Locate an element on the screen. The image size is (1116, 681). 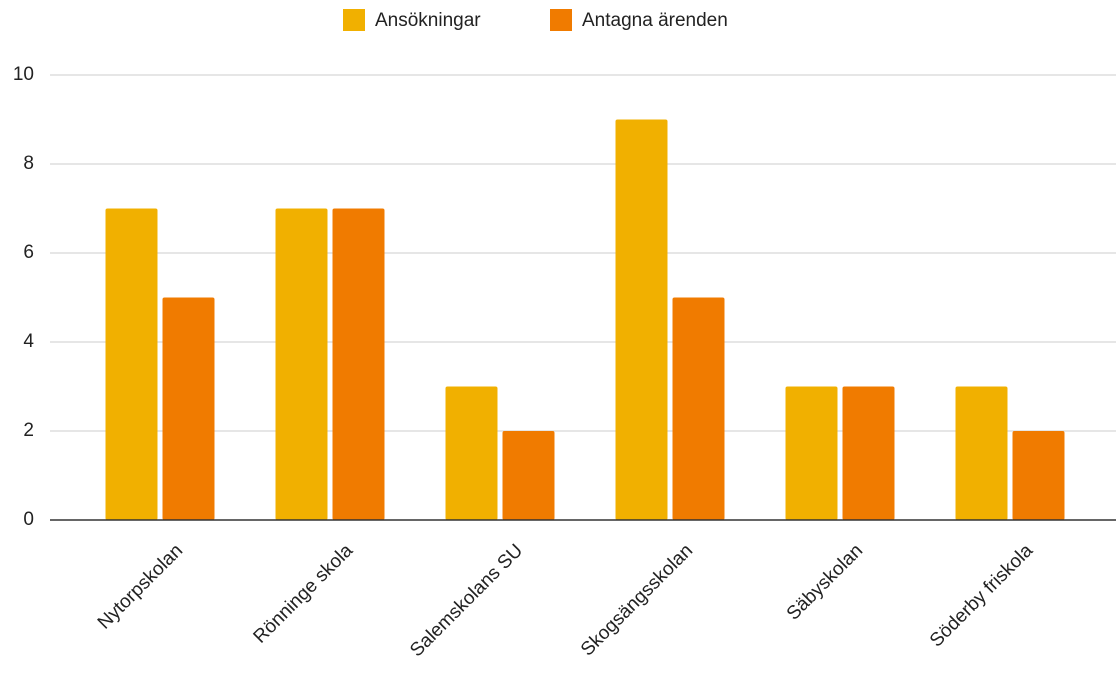
x-tick-label: Skogsängsskolan is located at coordinates (637, 600).